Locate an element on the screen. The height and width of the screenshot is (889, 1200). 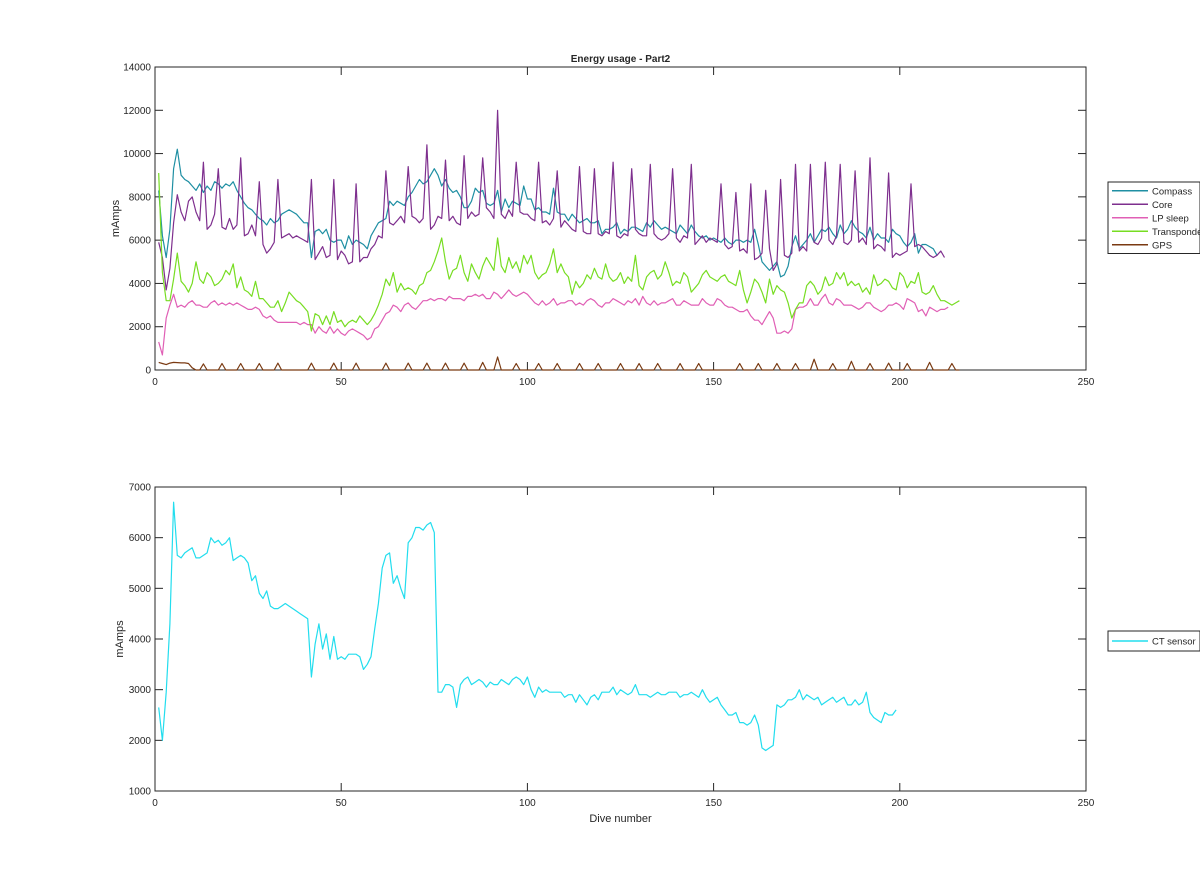
legend-entry: GPS is located at coordinates (1162, 245).